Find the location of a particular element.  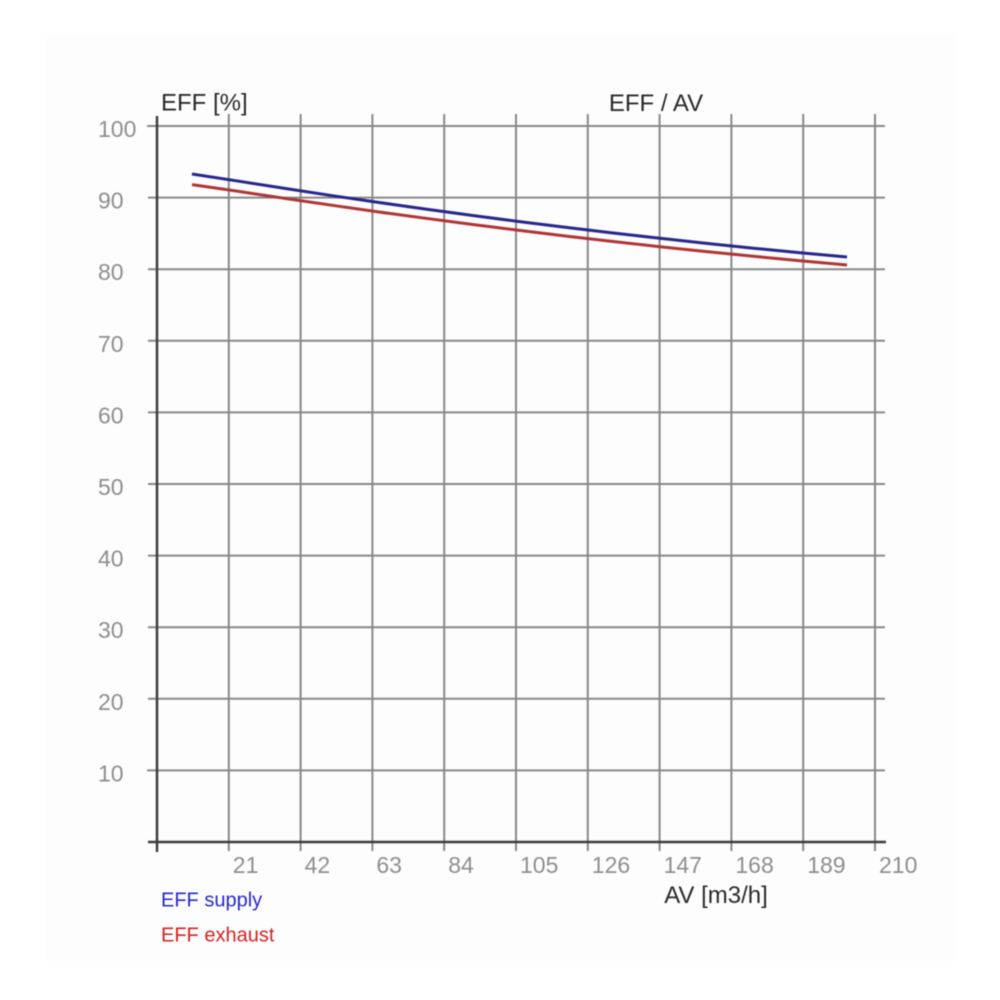

svg-text: 105 is located at coordinates (539, 865).